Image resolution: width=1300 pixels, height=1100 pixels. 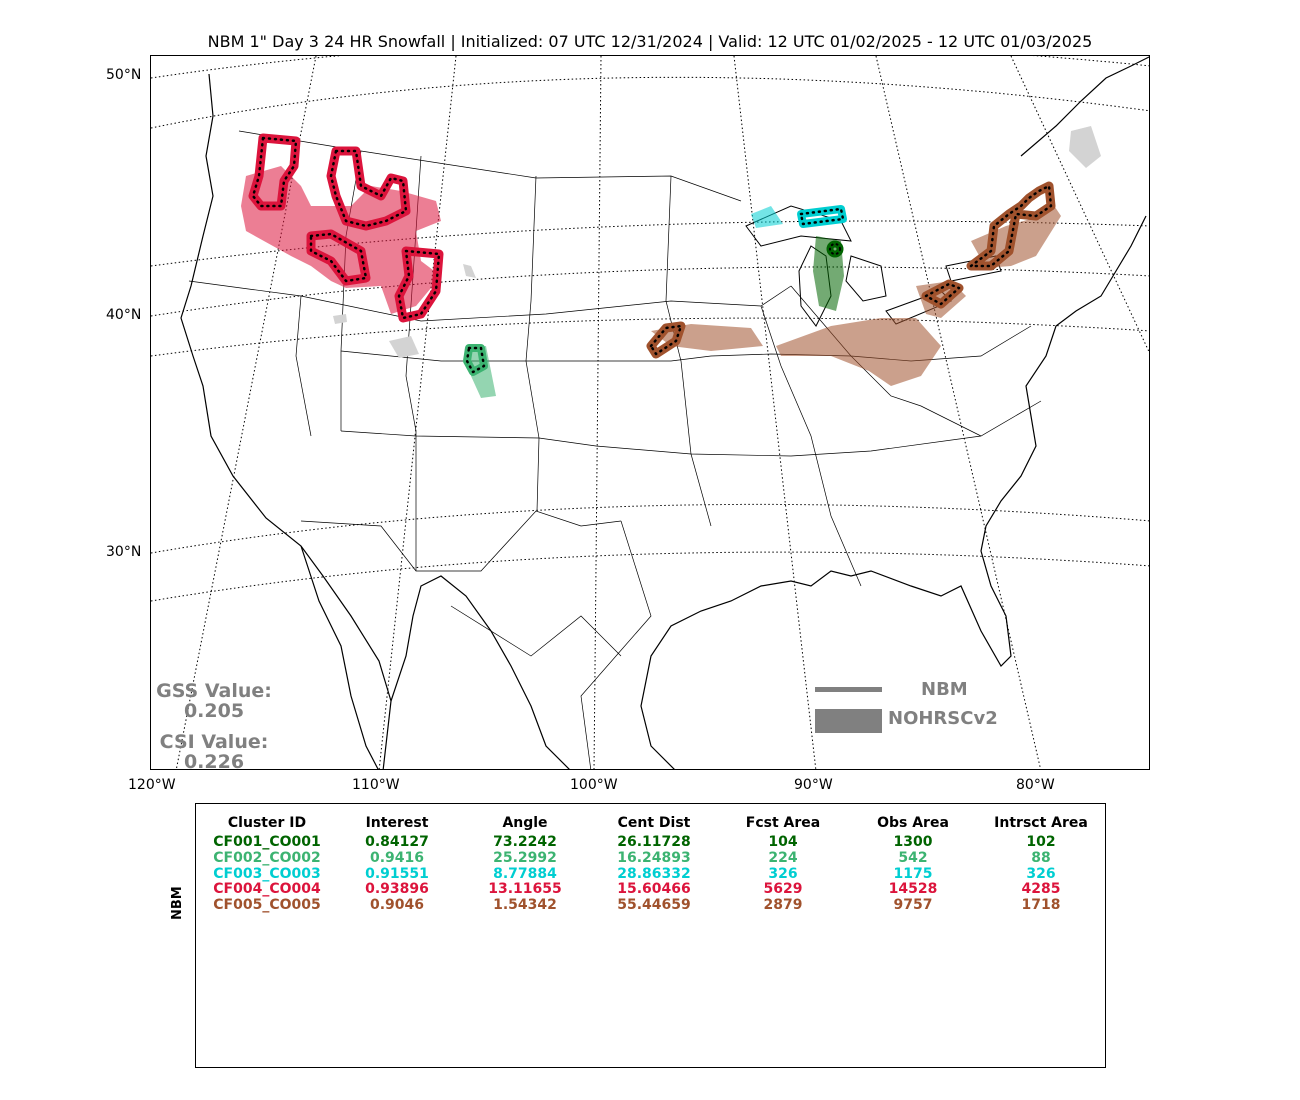 I want to click on legend-forecast-label: NBM, so click(x=944, y=689).